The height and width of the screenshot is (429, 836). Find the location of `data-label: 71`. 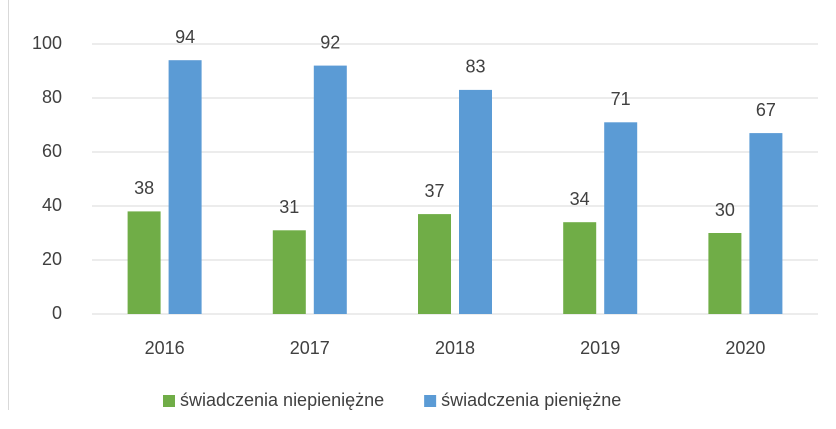

data-label: 71 is located at coordinates (621, 99).